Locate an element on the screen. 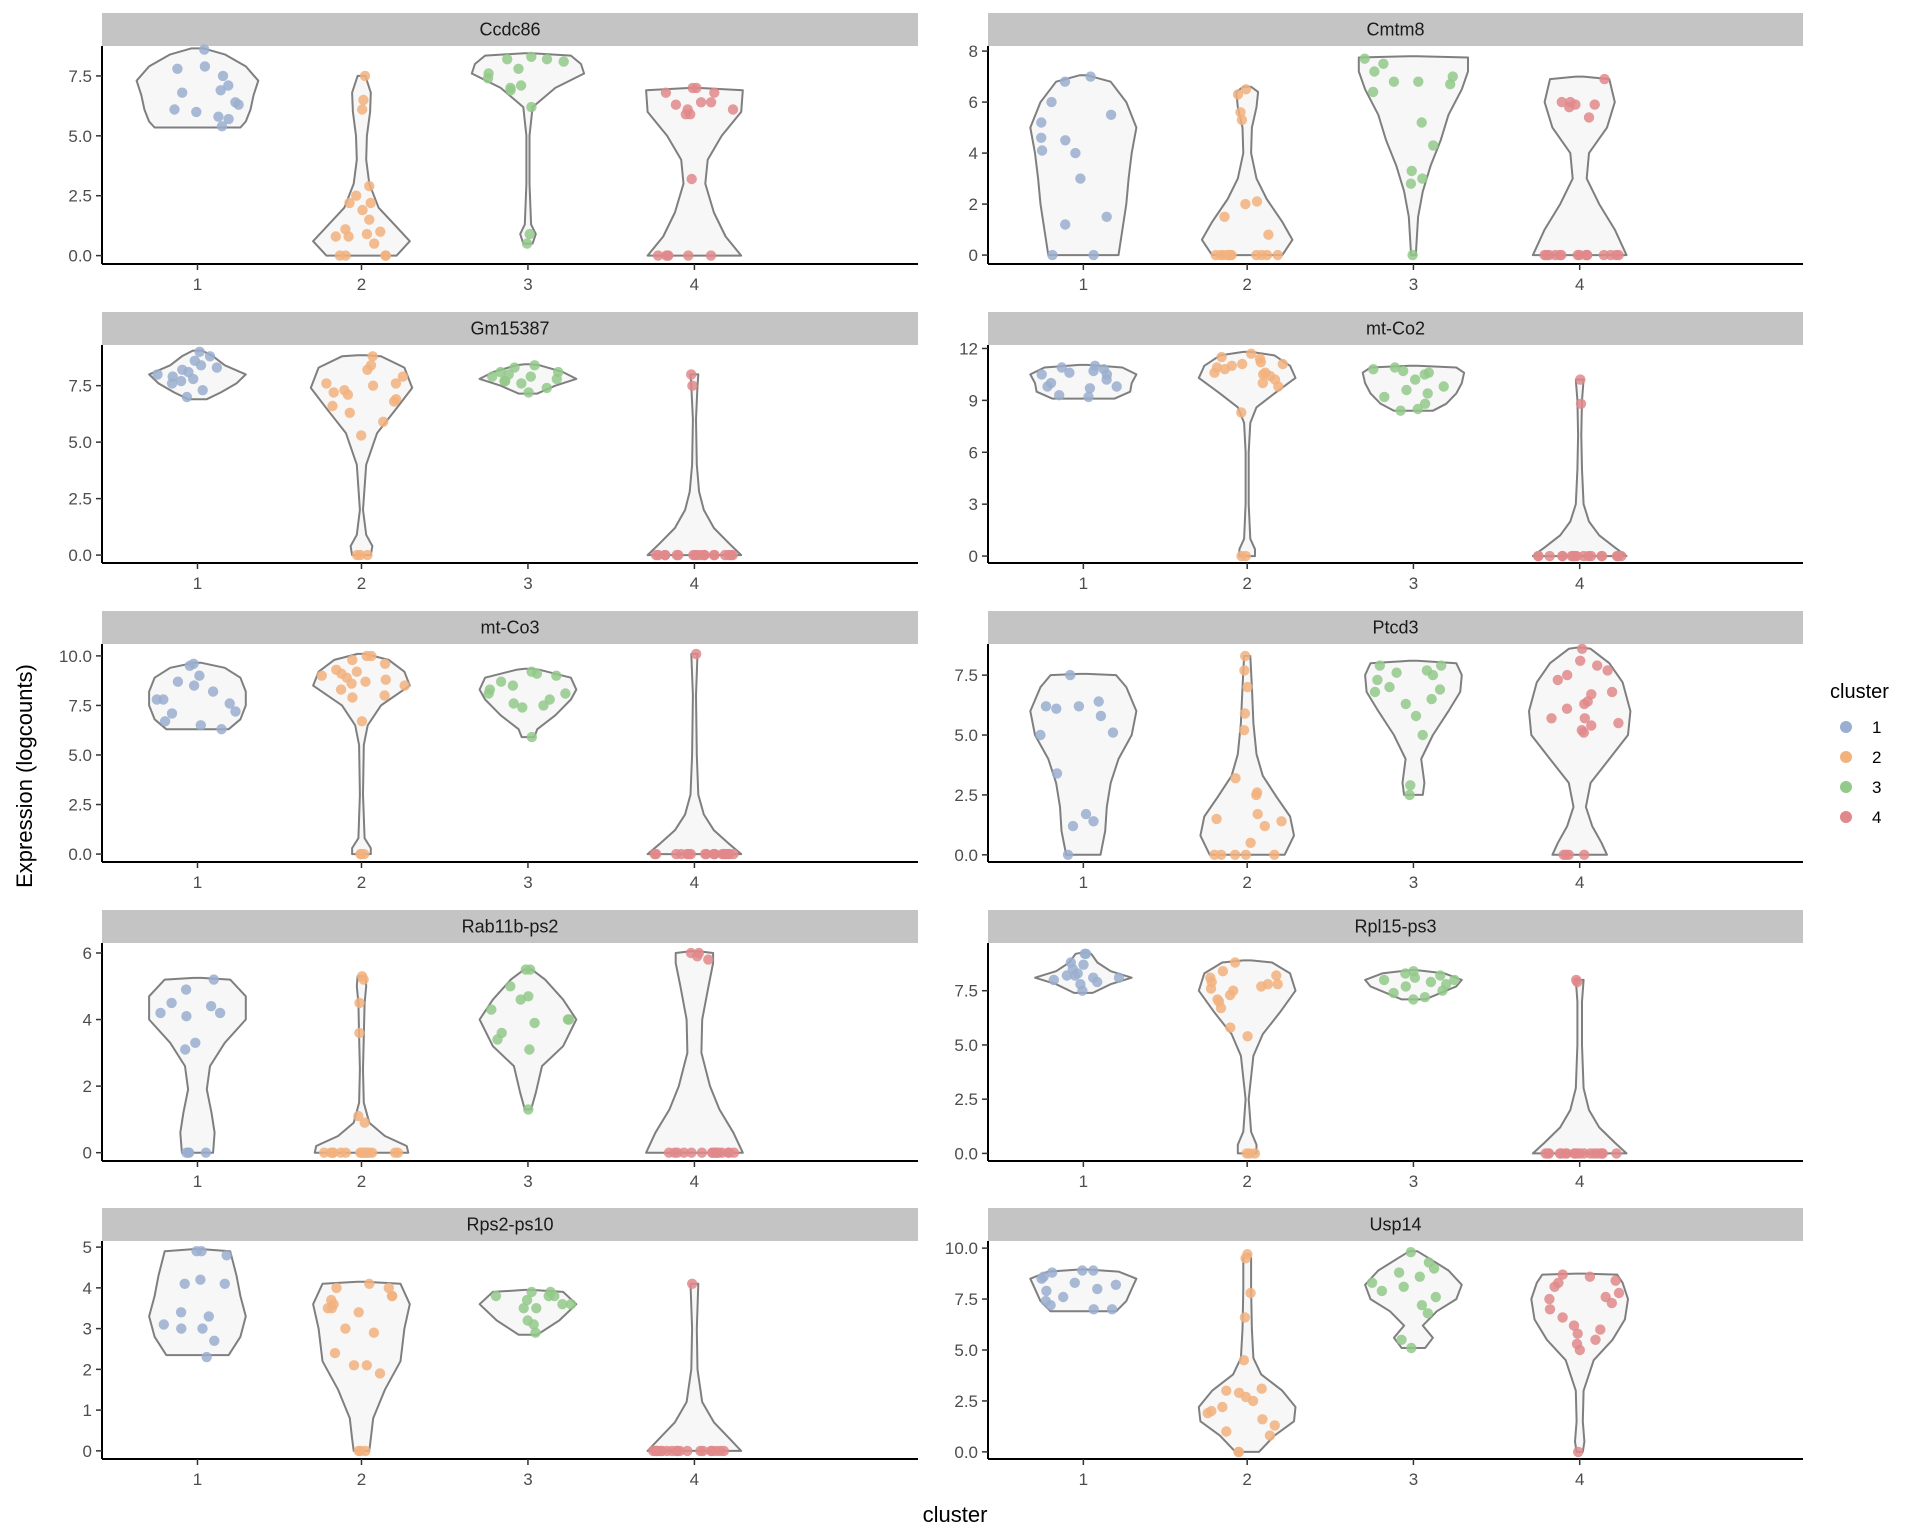 This screenshot has width=1920, height=1536. panel-cmtm8: Cmtm8 0 2 4 6 8 1 2 3 4 is located at coordinates (1386, 153).